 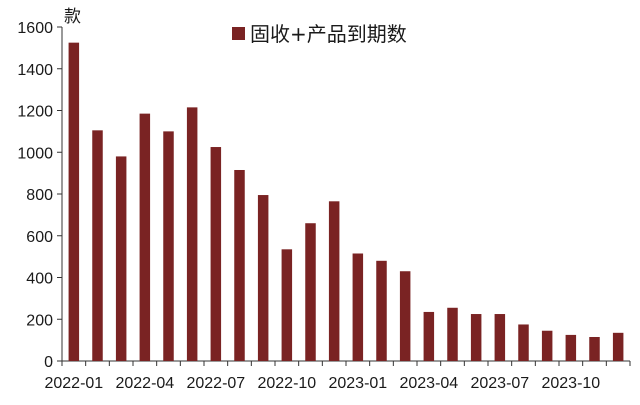 What do you see at coordinates (72, 17) in the screenshot?
I see `y-axis-unit-label: 款` at bounding box center [72, 17].